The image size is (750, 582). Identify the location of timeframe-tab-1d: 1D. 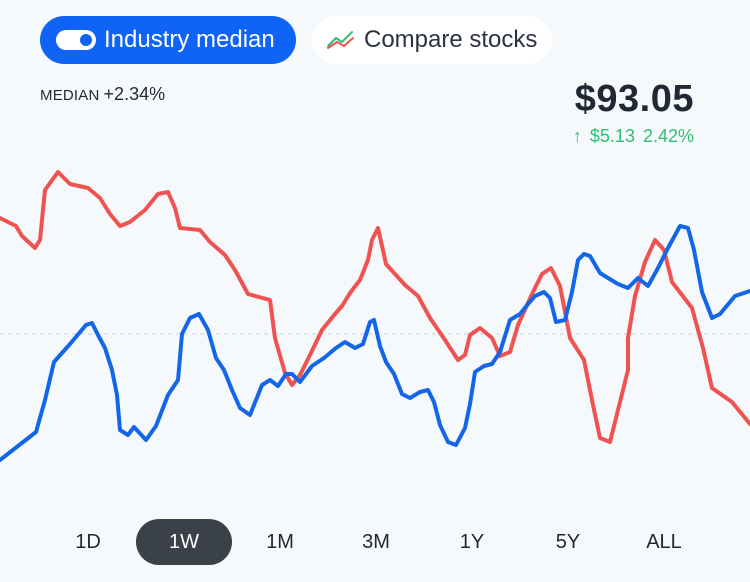
(88, 541).